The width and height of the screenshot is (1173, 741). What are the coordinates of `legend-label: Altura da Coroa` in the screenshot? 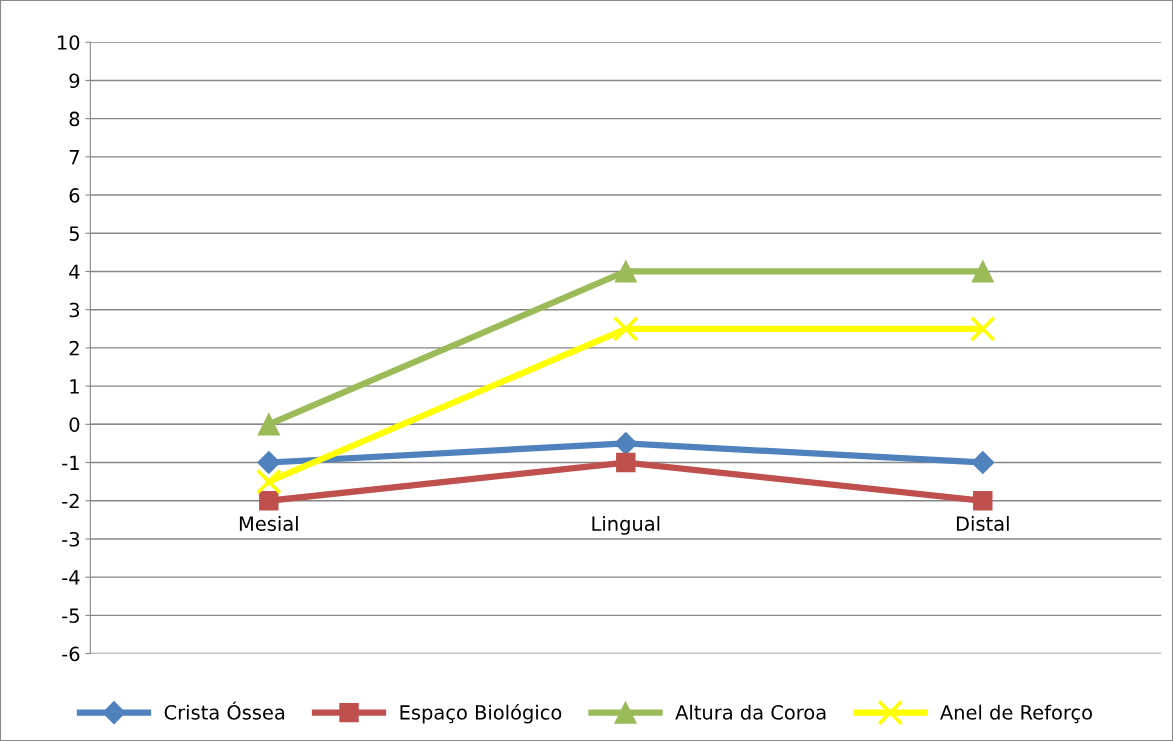 It's located at (750, 712).